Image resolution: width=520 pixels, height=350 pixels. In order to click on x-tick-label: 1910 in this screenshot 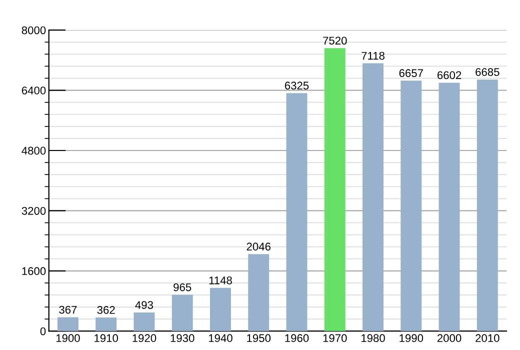, I will do `click(106, 338)`.